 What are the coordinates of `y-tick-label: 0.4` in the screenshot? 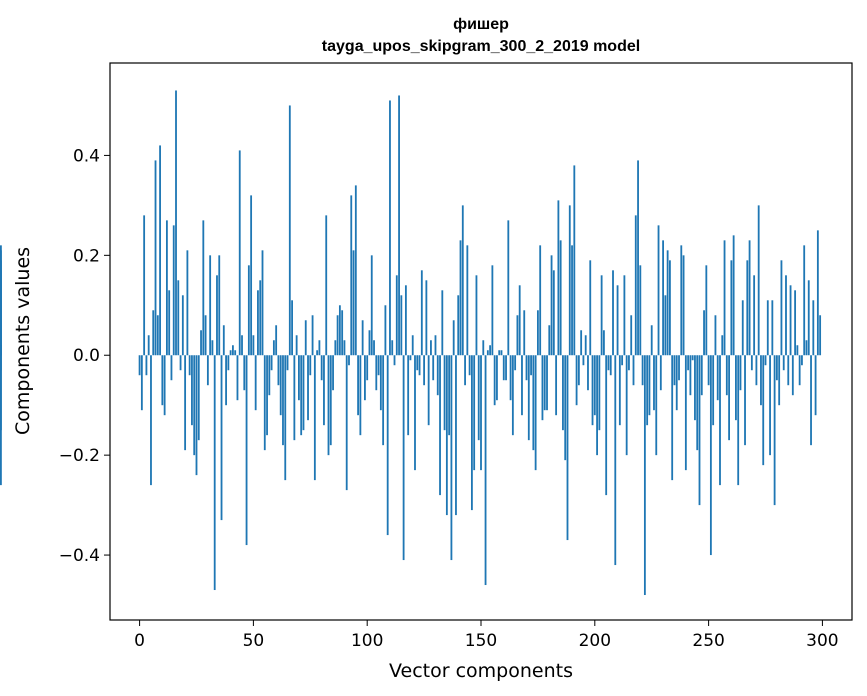 It's located at (86, 156).